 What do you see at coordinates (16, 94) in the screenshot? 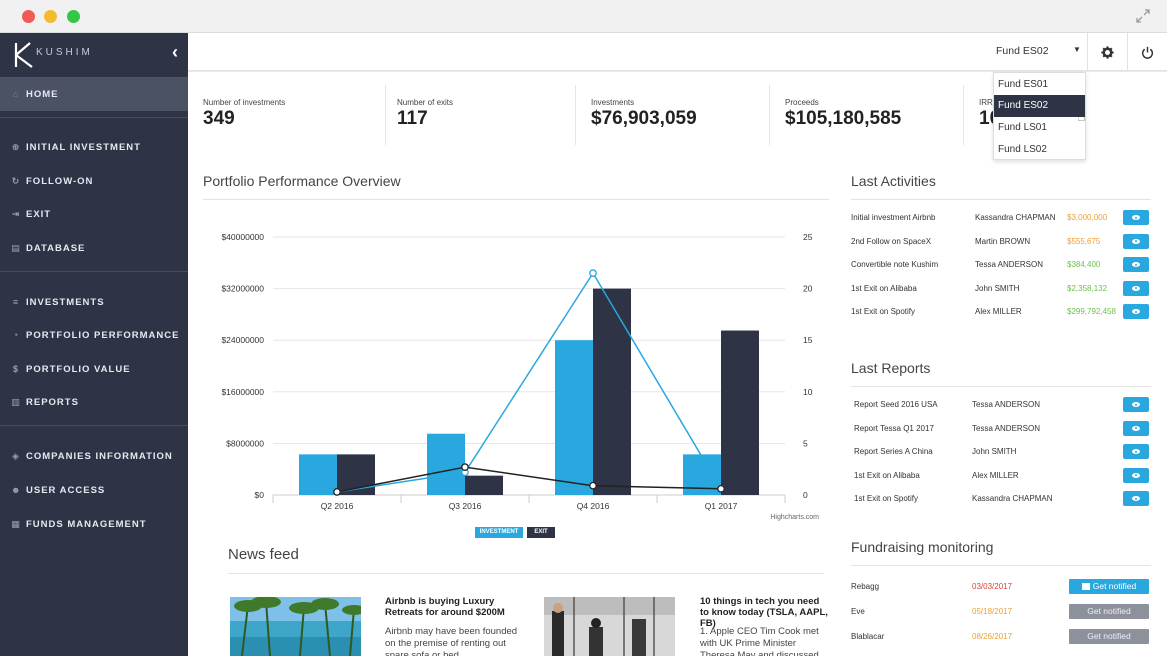
I see `home-icon: ⌂` at bounding box center [16, 94].